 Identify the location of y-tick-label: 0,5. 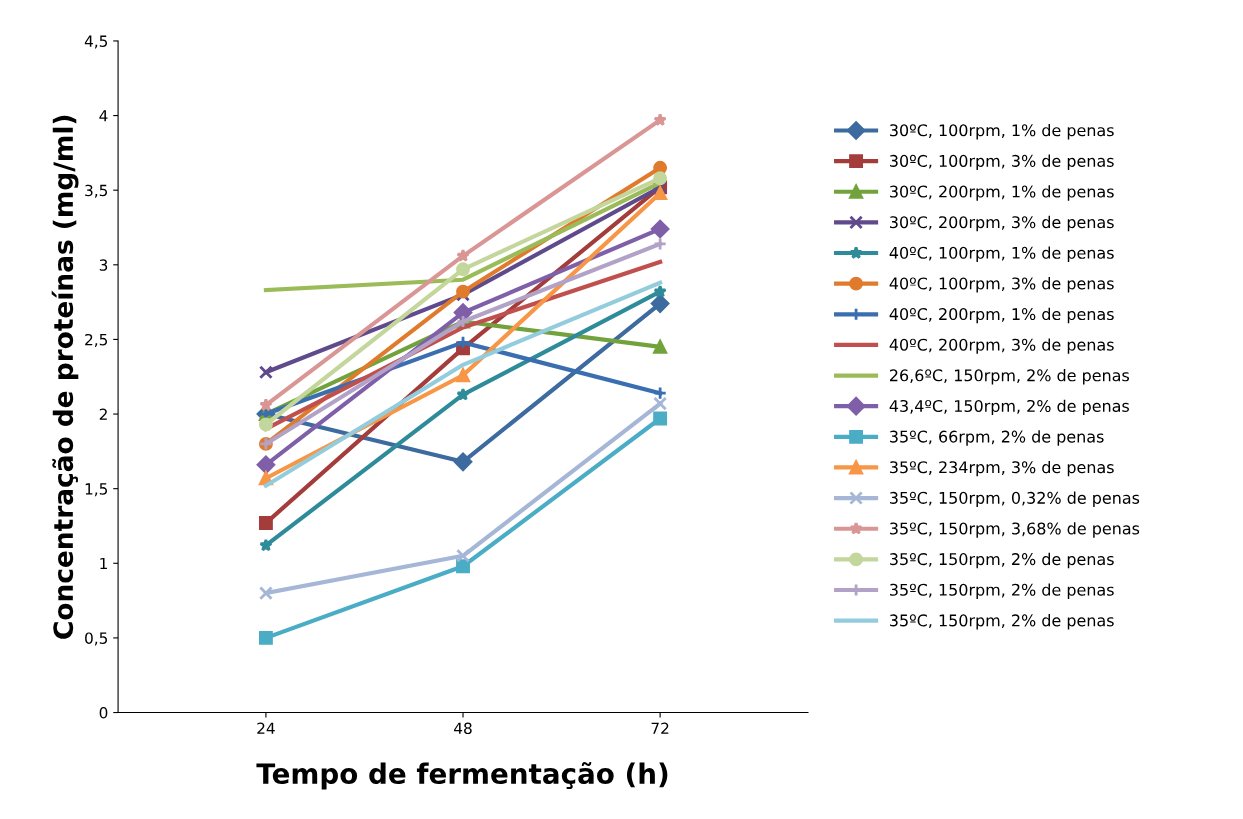
(96, 639).